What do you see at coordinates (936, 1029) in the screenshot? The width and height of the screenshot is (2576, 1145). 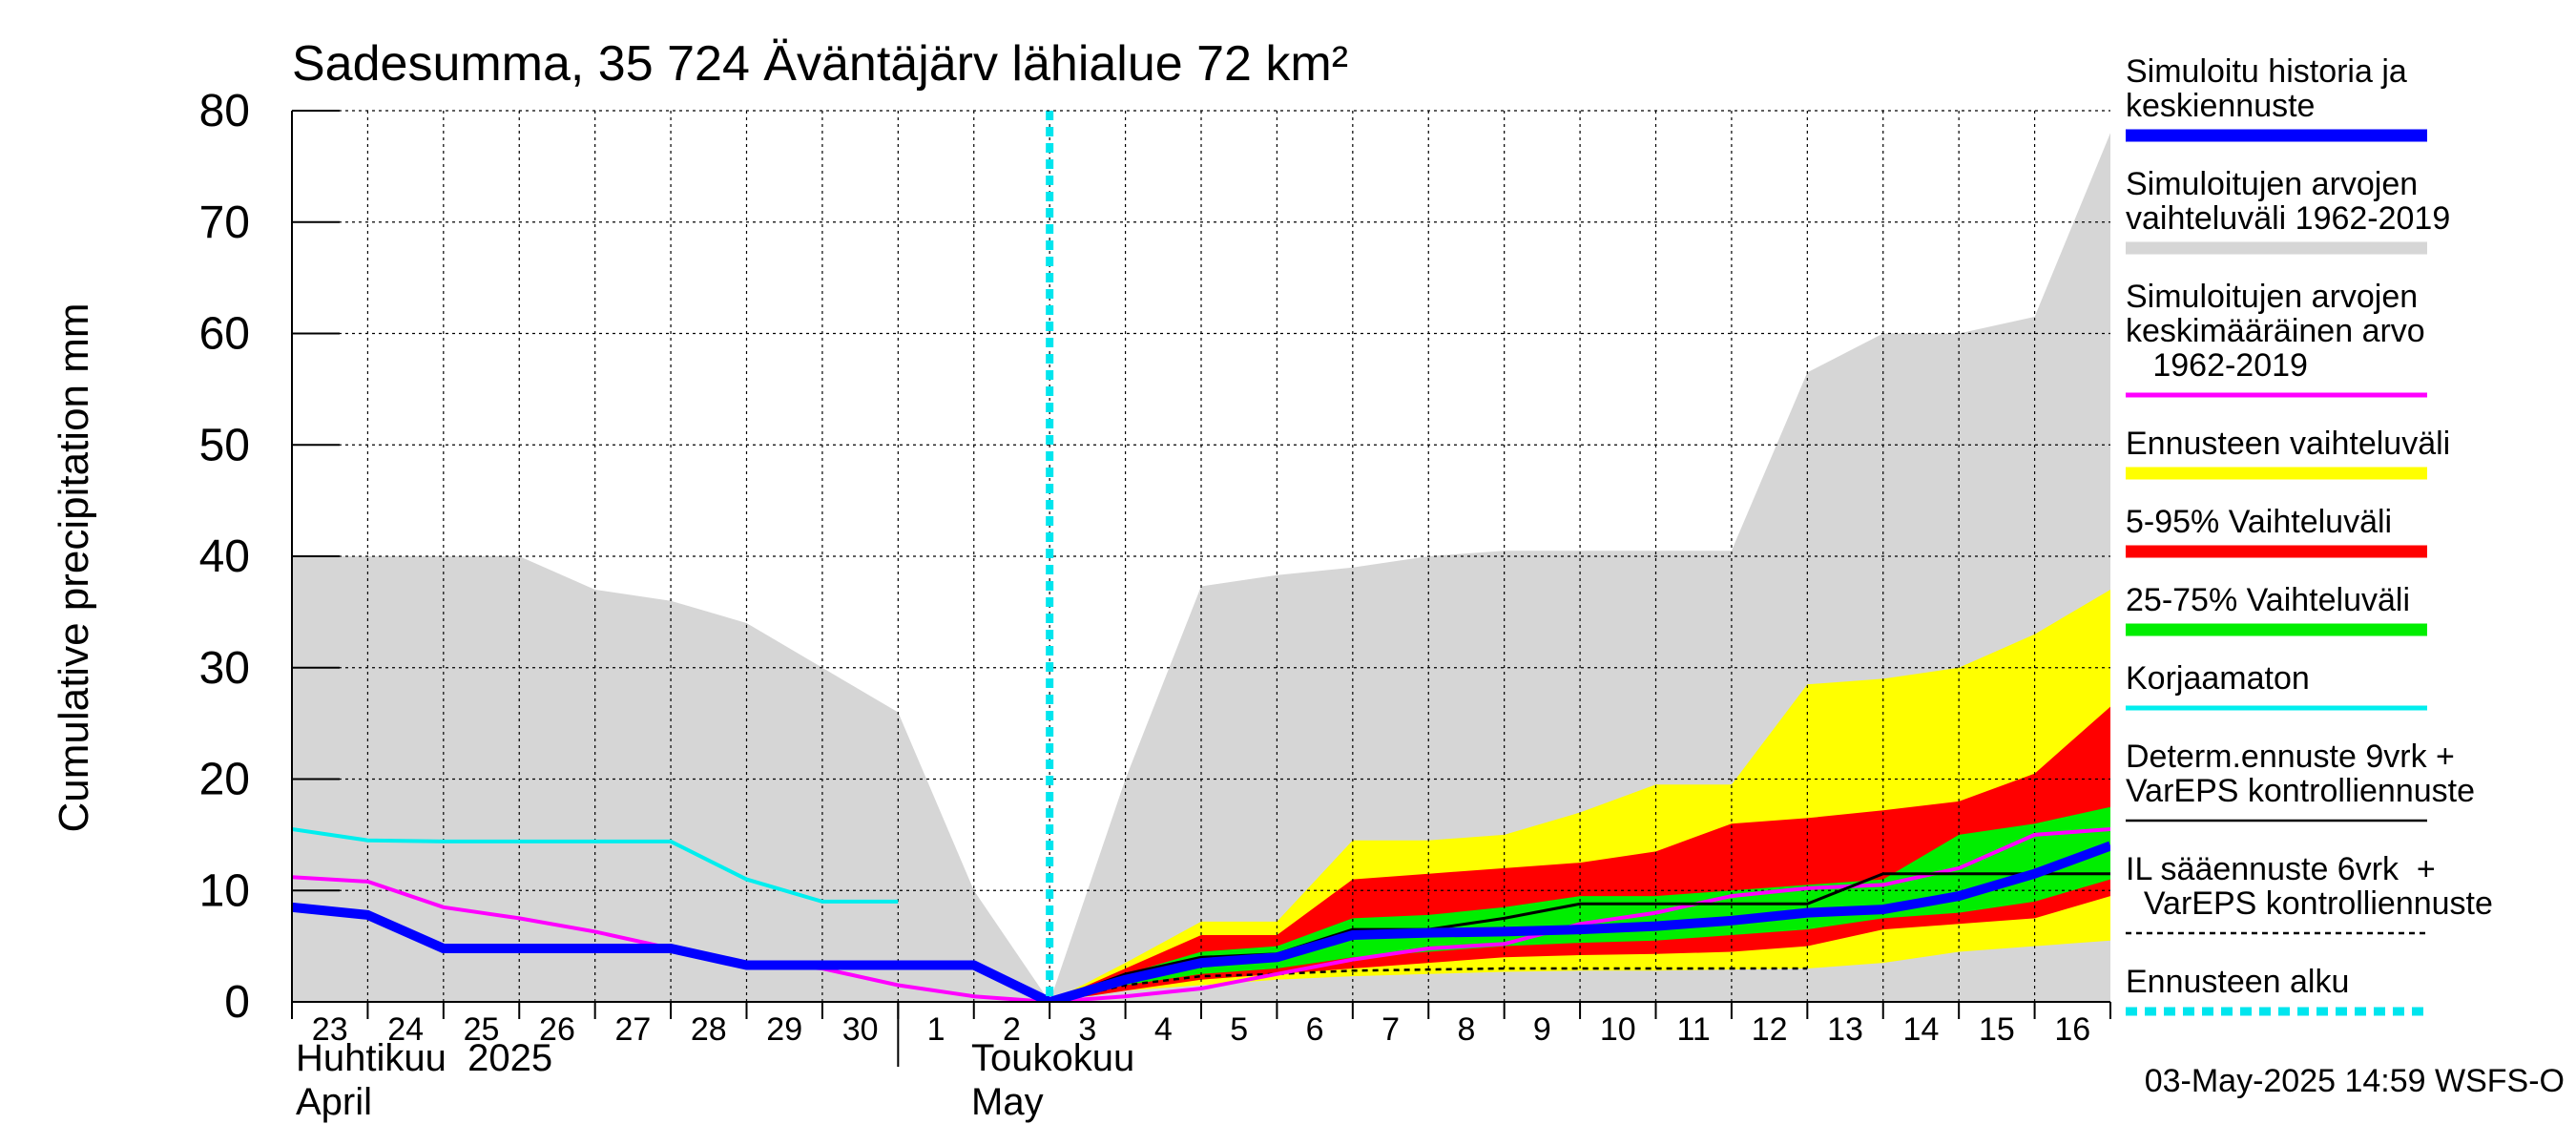 I see `x-tick-label: 1` at bounding box center [936, 1029].